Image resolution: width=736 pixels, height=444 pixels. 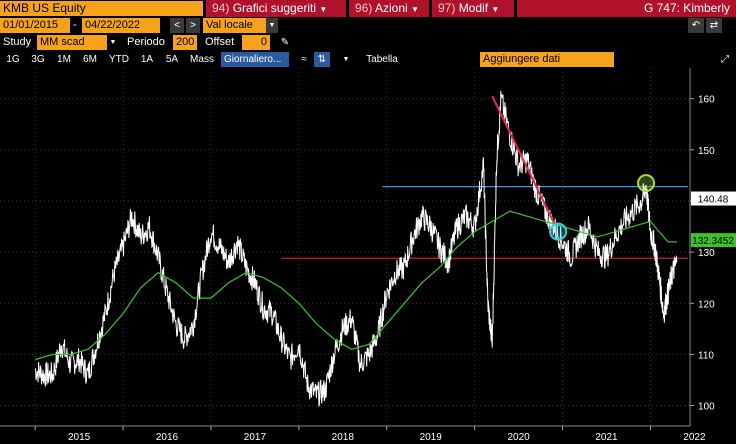 I want to click on ma-badge-label: 132.3452, so click(x=713, y=241).